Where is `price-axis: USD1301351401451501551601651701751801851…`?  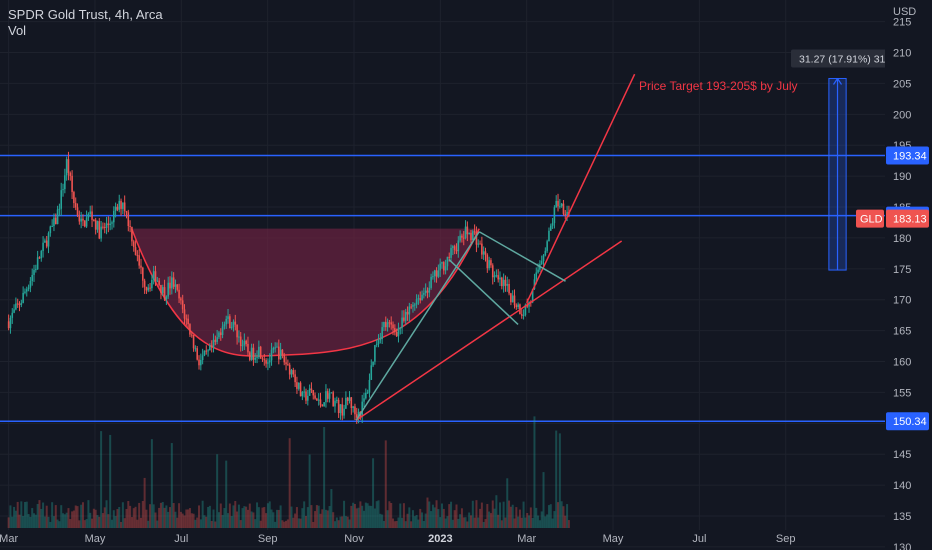 price-axis: USD1301351401451501551601651701751801851… is located at coordinates (894, 275).